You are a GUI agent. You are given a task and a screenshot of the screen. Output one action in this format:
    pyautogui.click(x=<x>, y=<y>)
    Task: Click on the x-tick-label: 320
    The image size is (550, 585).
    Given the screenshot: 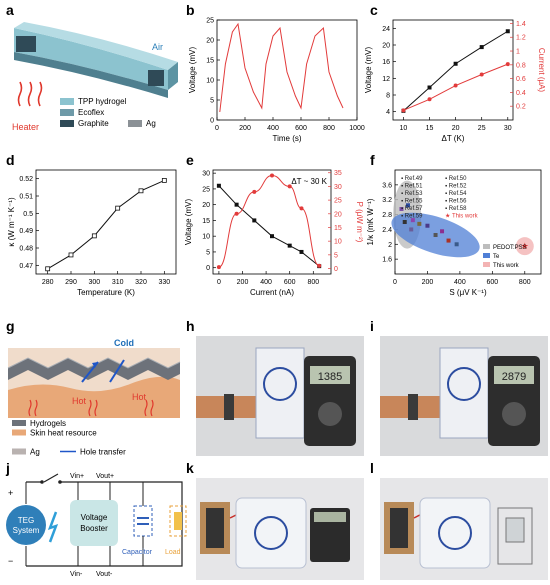 What is the action you would take?
    pyautogui.click(x=141, y=282)
    